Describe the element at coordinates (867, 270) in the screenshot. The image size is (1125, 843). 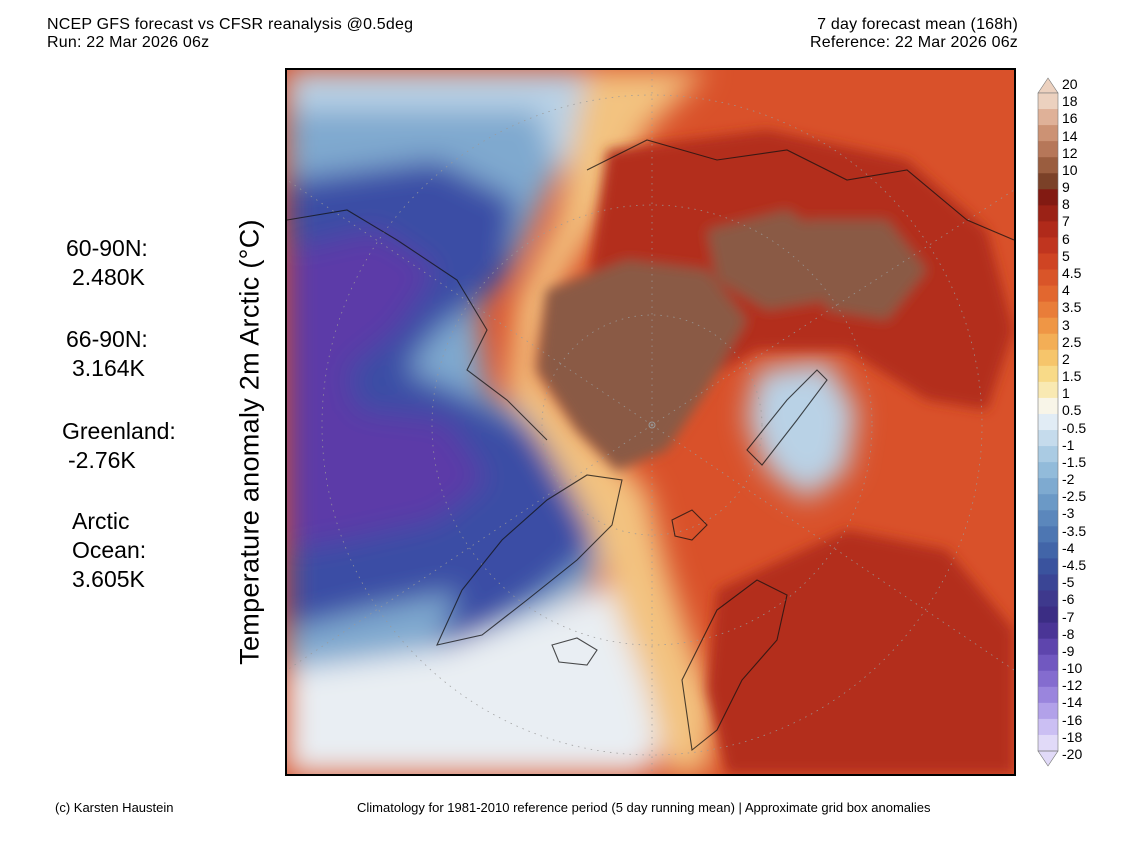
I see `hot-region-north` at that location.